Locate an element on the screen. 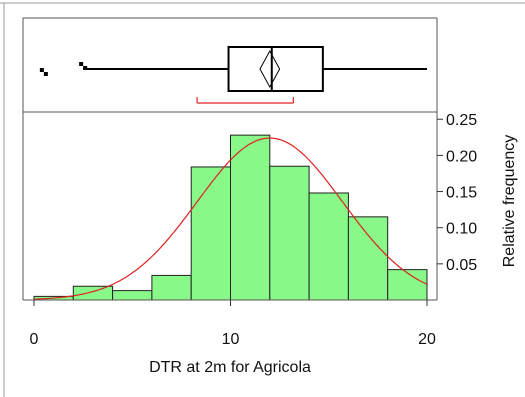 The height and width of the screenshot is (397, 525). x-tick-label-1: 10 is located at coordinates (231, 339).